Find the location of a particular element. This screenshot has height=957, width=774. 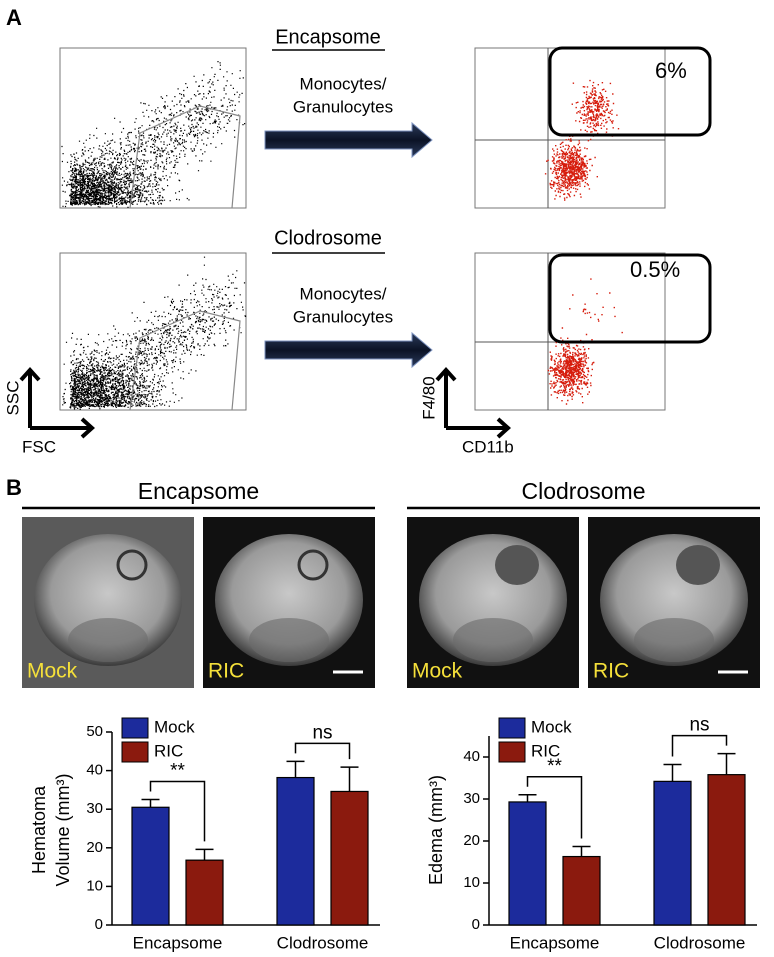

y-tick-label: 50 is located at coordinates (94, 731).